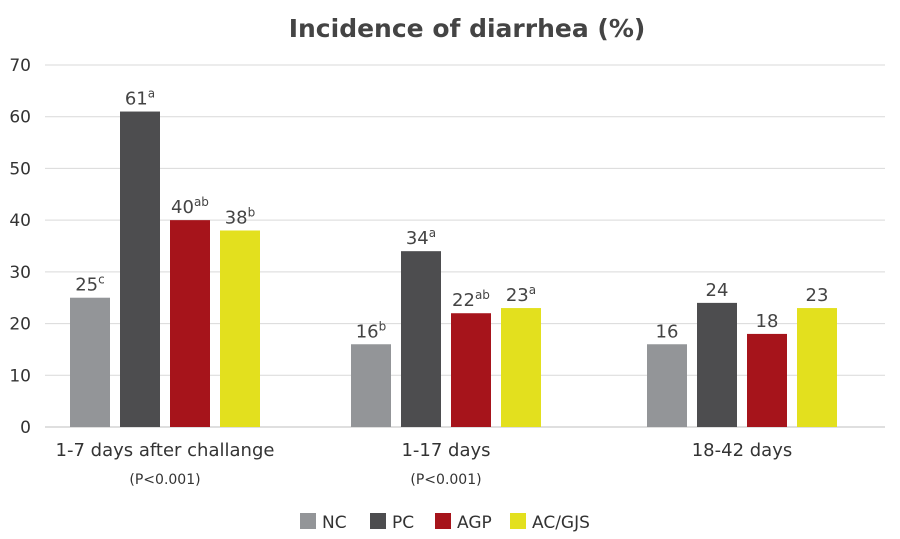 This screenshot has height=539, width=900. What do you see at coordinates (474, 523) in the screenshot?
I see `legend-label: AGP` at bounding box center [474, 523].